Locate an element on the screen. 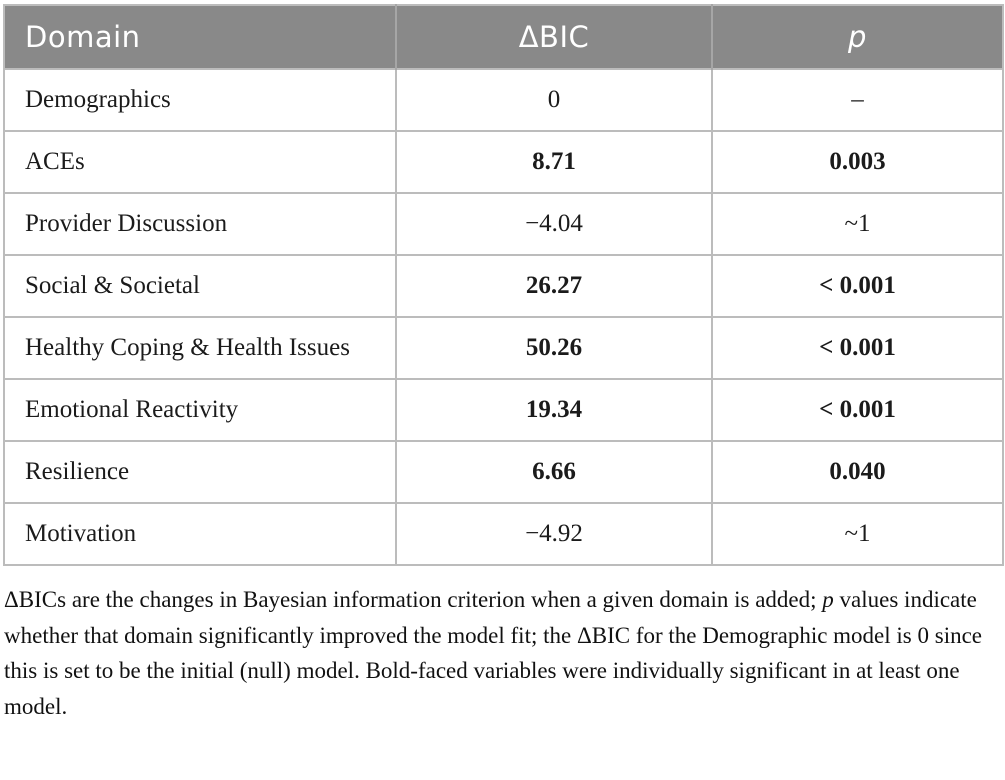 The image size is (1005, 780). domain-cell: ACEs is located at coordinates (200, 162).